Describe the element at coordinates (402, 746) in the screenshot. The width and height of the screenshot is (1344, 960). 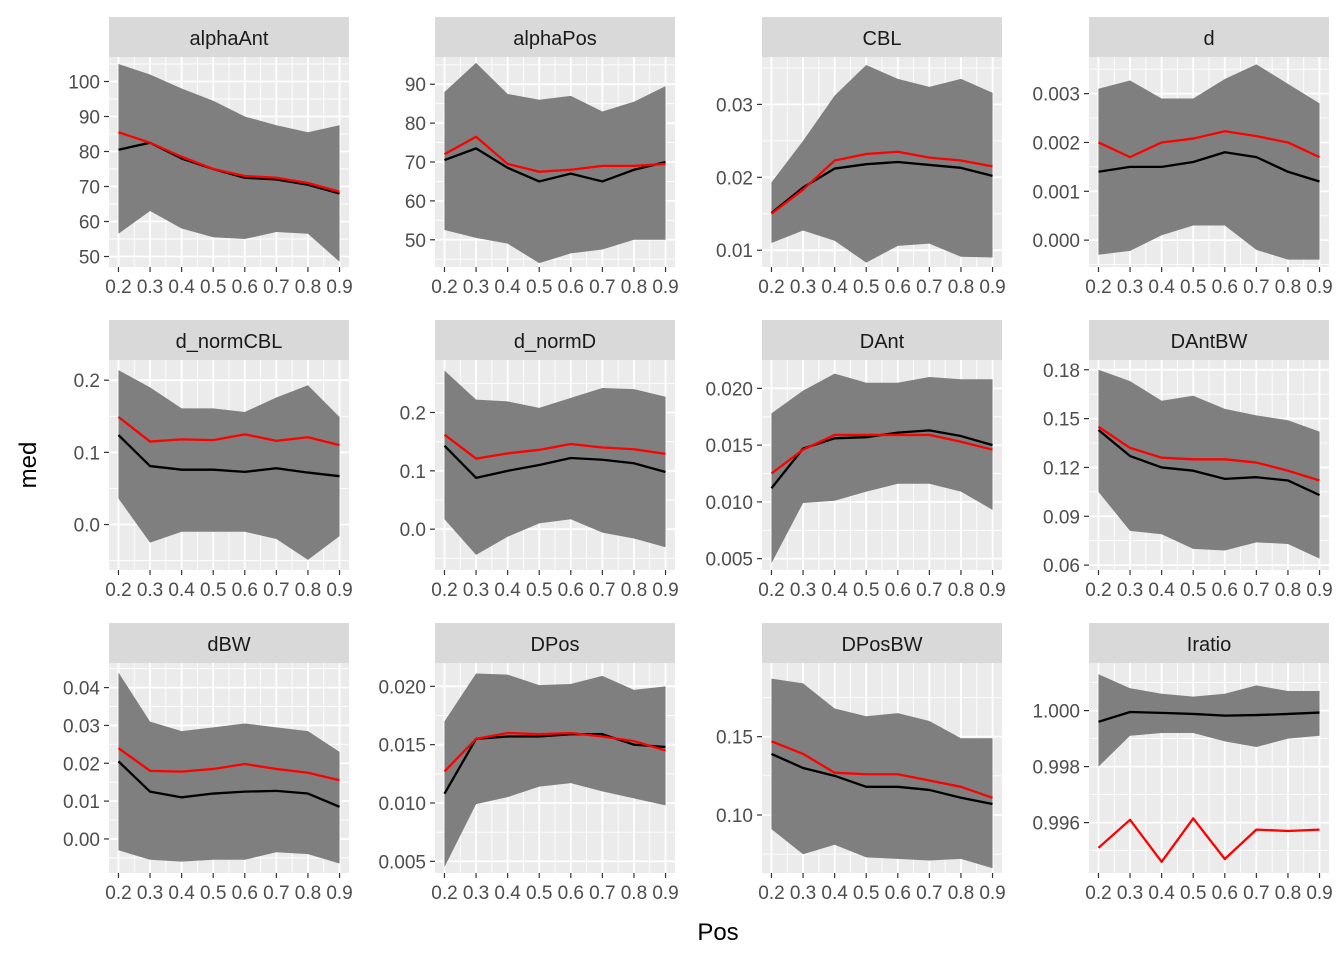
I see `y-tick-label: 0.015` at that location.